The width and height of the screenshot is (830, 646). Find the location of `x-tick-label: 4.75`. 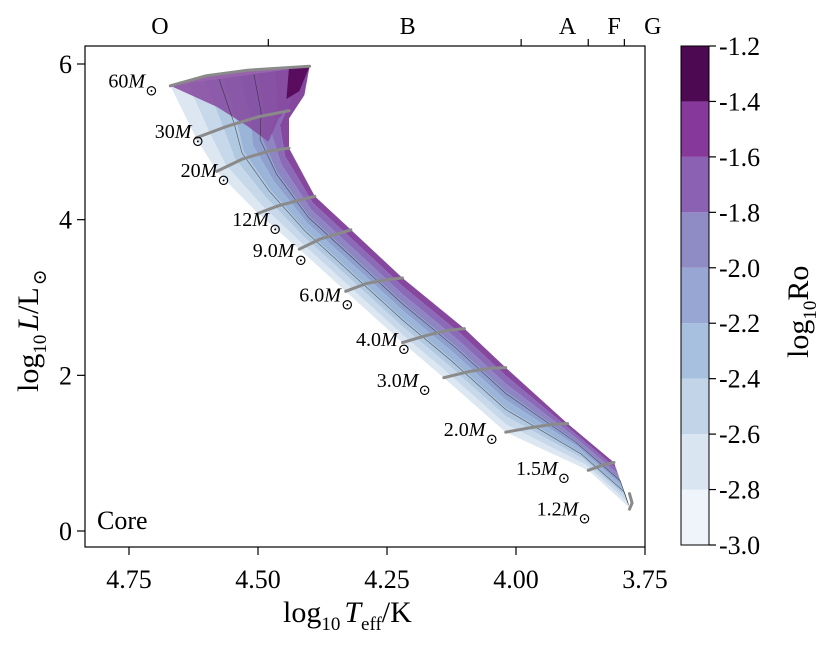

x-tick-label: 4.75 is located at coordinates (129, 579).